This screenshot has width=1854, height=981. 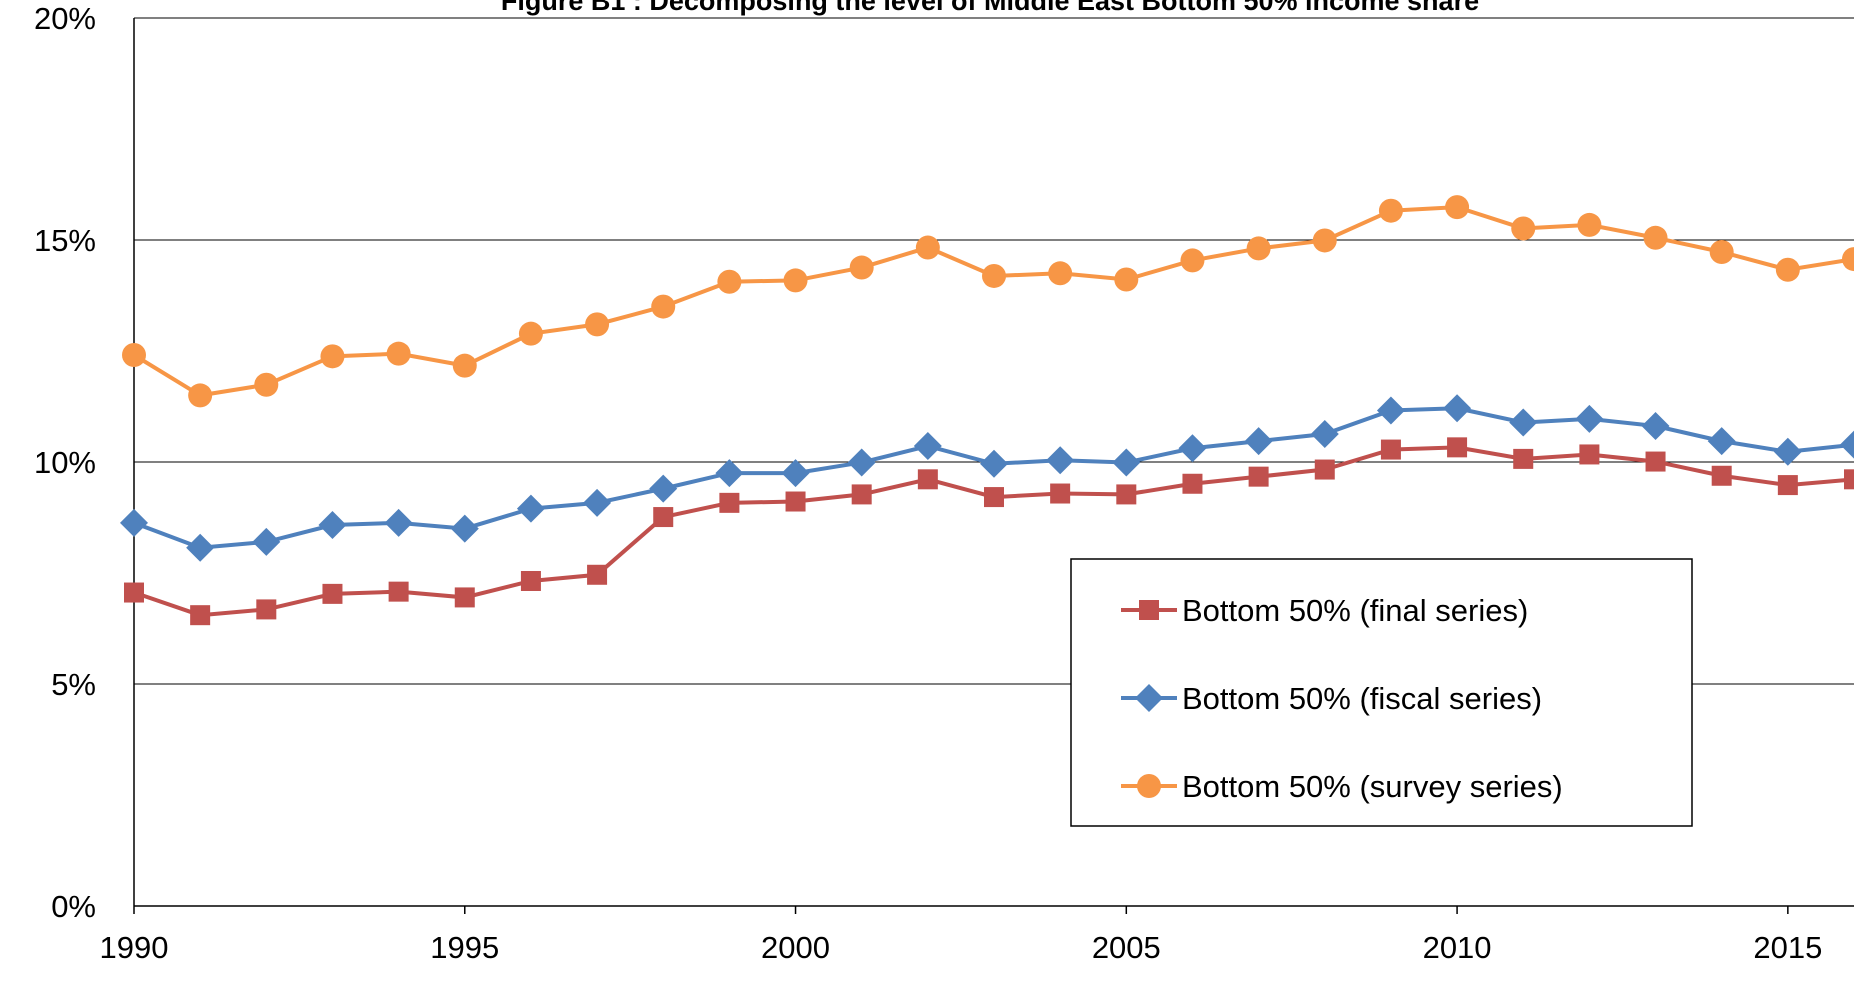 I want to click on y-tick-label: 15%, so click(x=65, y=240).